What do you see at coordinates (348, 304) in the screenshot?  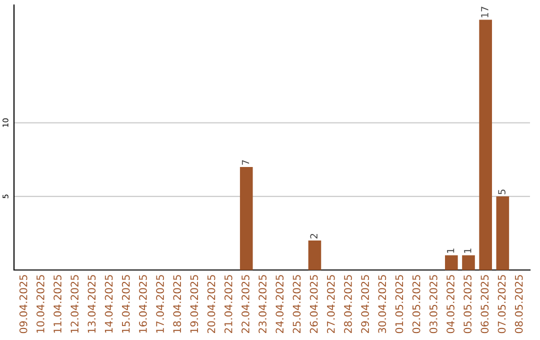 I see `x-tick-label: 28.04.2025` at bounding box center [348, 304].